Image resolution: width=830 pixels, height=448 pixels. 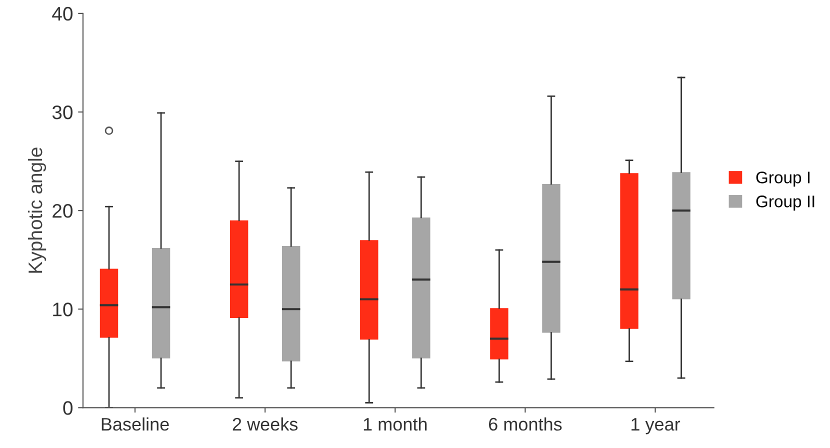 What do you see at coordinates (62, 211) in the screenshot?
I see `y-tick-label: 20` at bounding box center [62, 211].